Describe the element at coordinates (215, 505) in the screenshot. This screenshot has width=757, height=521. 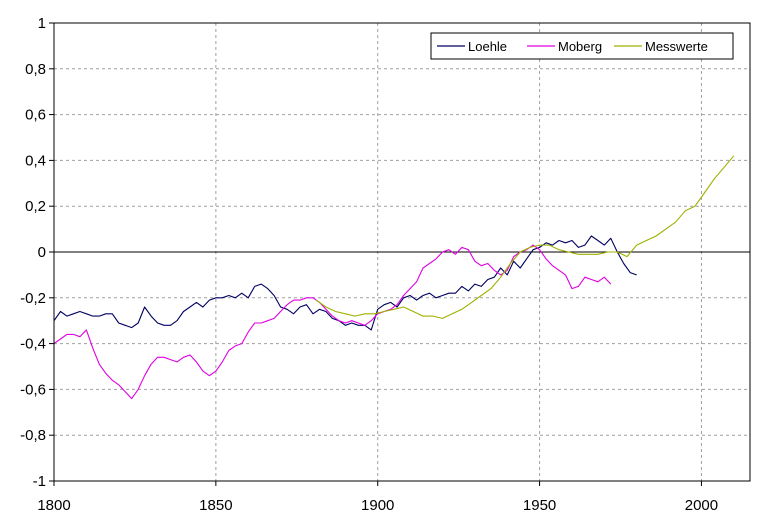
I see `x-tick-label: 1850` at that location.